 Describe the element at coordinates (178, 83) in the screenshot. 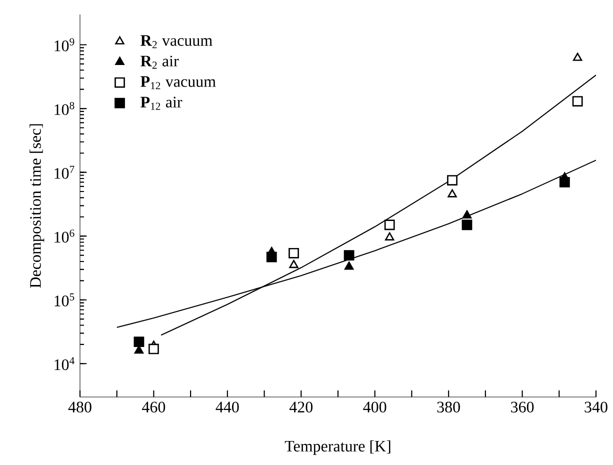

I see `legend-label: P$_{12}$ vacuum` at that location.